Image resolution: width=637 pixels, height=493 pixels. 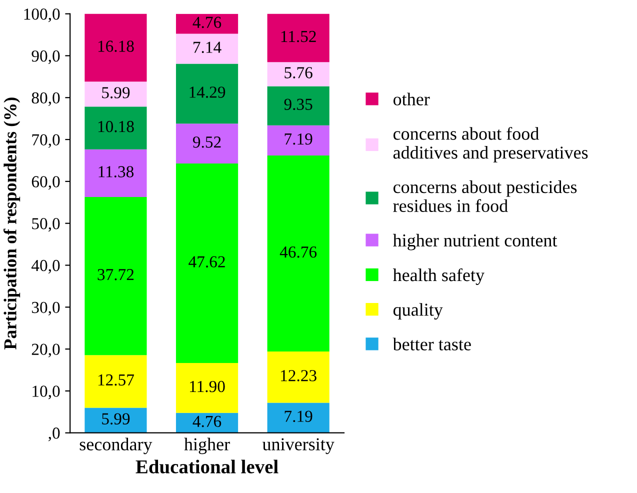 I want to click on legend-label: higher nutrient content, so click(x=475, y=242).